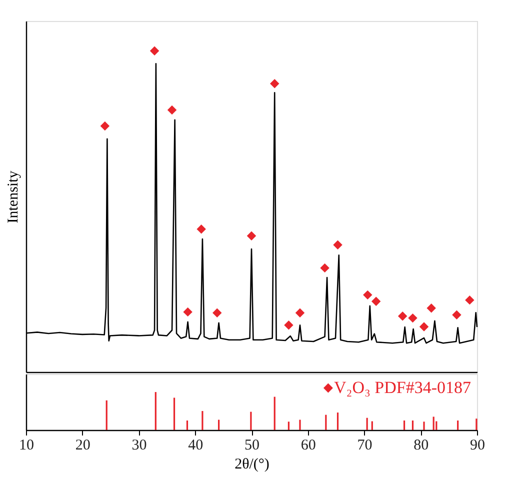 The width and height of the screenshot is (516, 486). Describe the element at coordinates (82, 446) in the screenshot. I see `x-tick-label: 20` at that location.